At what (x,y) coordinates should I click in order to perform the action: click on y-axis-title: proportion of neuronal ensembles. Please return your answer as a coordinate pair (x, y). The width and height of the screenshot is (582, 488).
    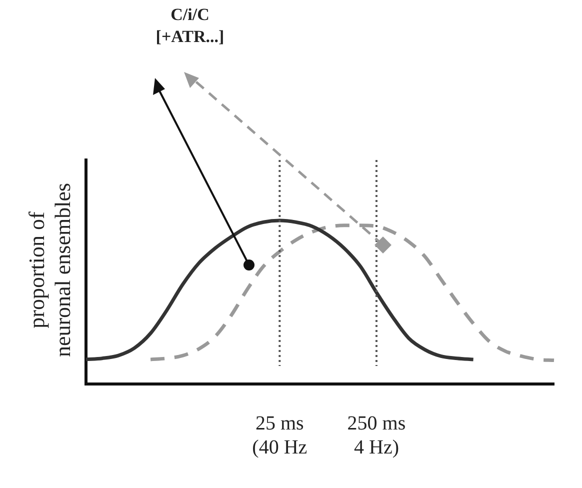
    Looking at the image, I should click on (50, 270).